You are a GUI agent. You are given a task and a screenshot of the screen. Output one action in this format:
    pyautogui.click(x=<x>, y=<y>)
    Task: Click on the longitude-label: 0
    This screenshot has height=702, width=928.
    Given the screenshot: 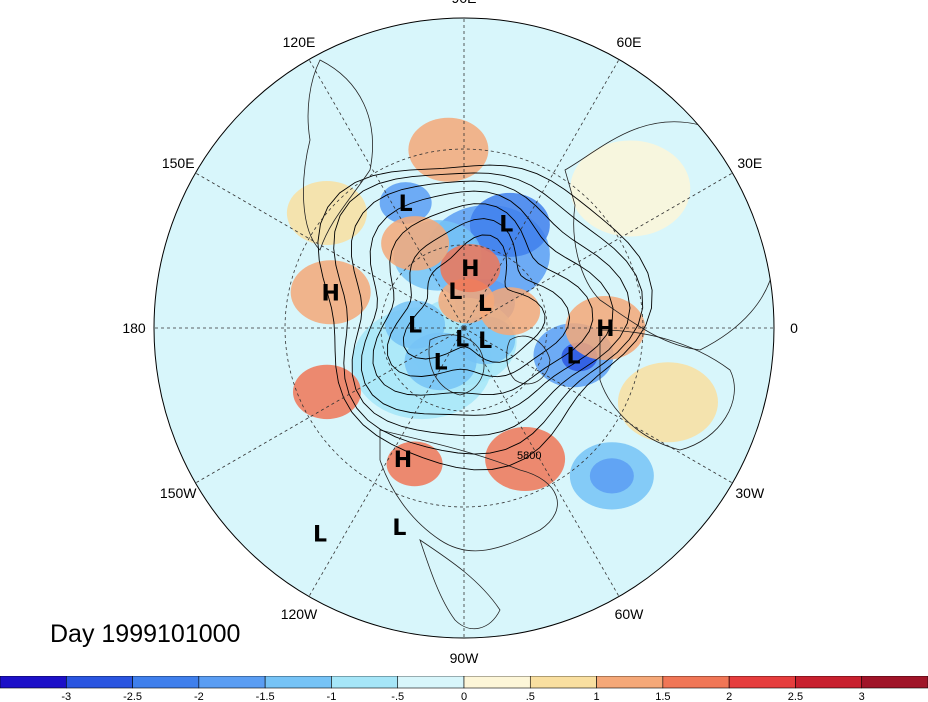 What is the action you would take?
    pyautogui.click(x=794, y=328)
    